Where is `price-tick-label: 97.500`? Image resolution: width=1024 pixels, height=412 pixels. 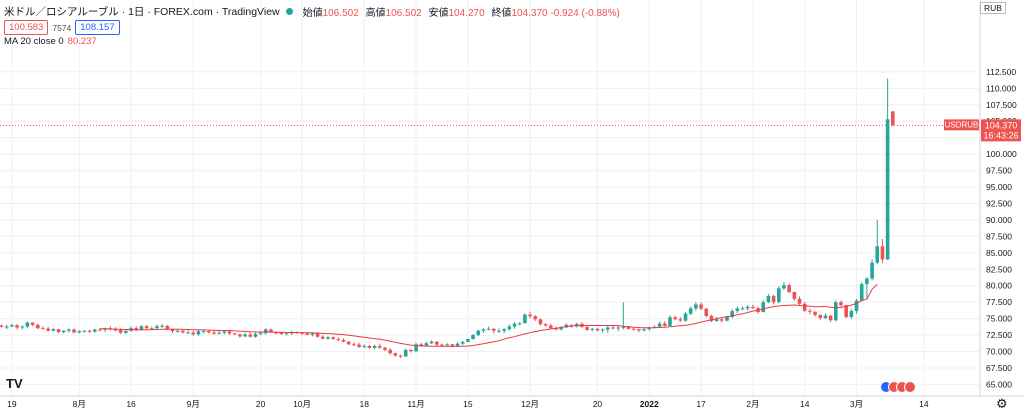
price-tick-label: 97.500 is located at coordinates (999, 171).